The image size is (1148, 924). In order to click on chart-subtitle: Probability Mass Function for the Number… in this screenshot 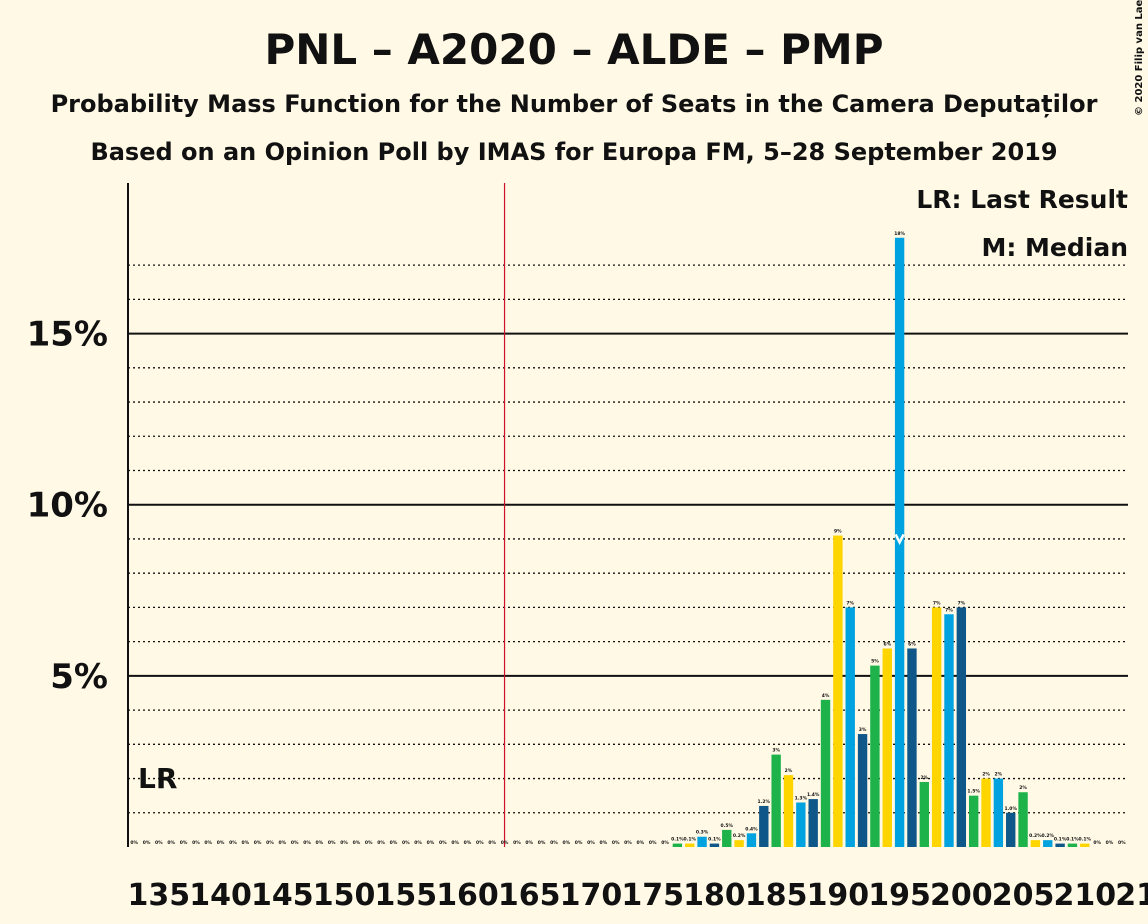, I will do `click(574, 104)`.